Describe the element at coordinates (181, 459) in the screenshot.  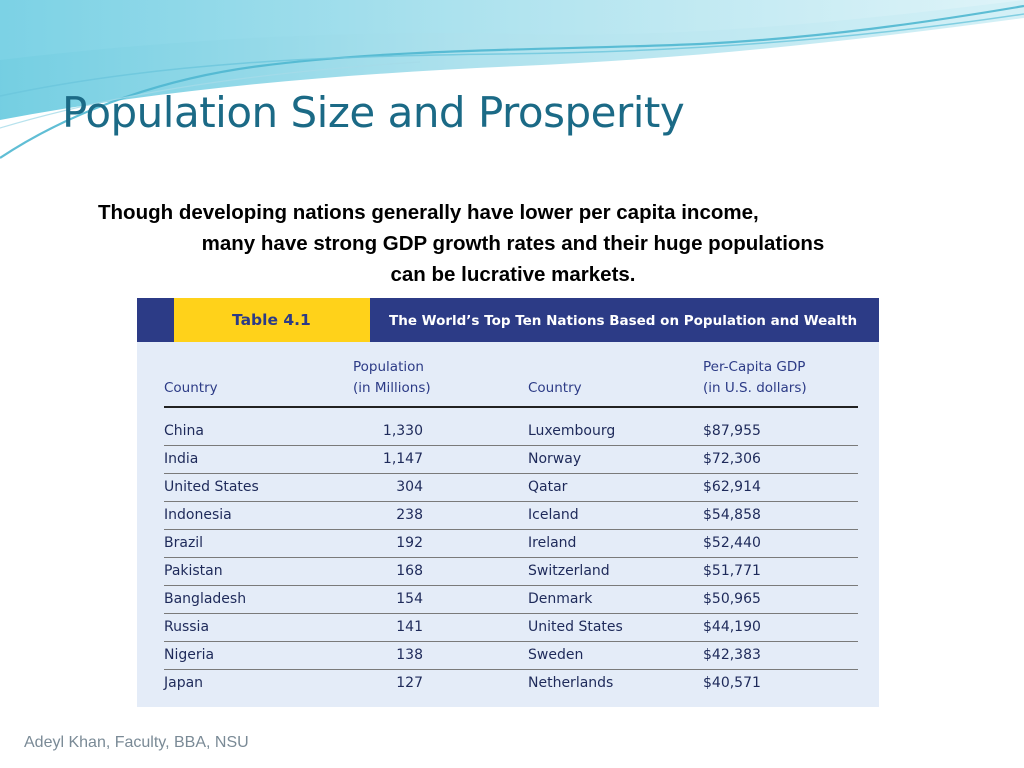
I see `cell-country: India` at that location.